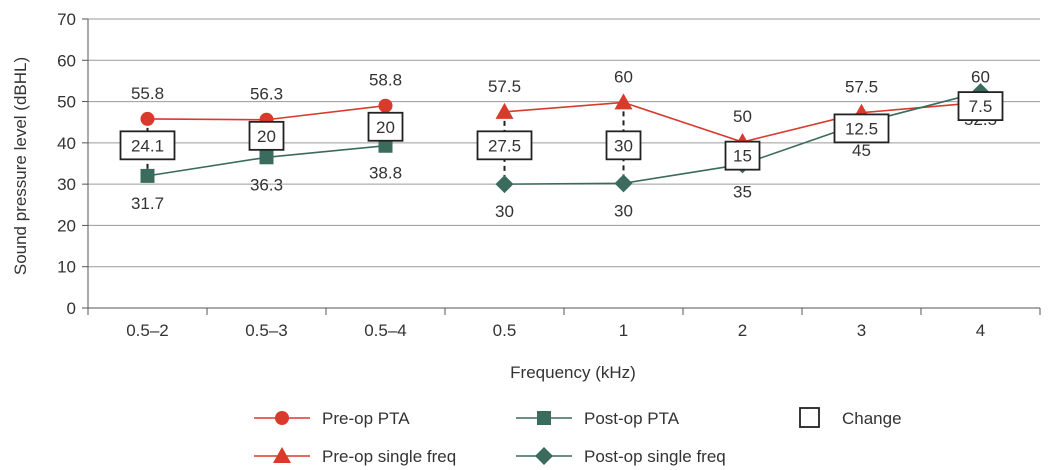  I want to click on y-tick-label: 50, so click(66, 102).